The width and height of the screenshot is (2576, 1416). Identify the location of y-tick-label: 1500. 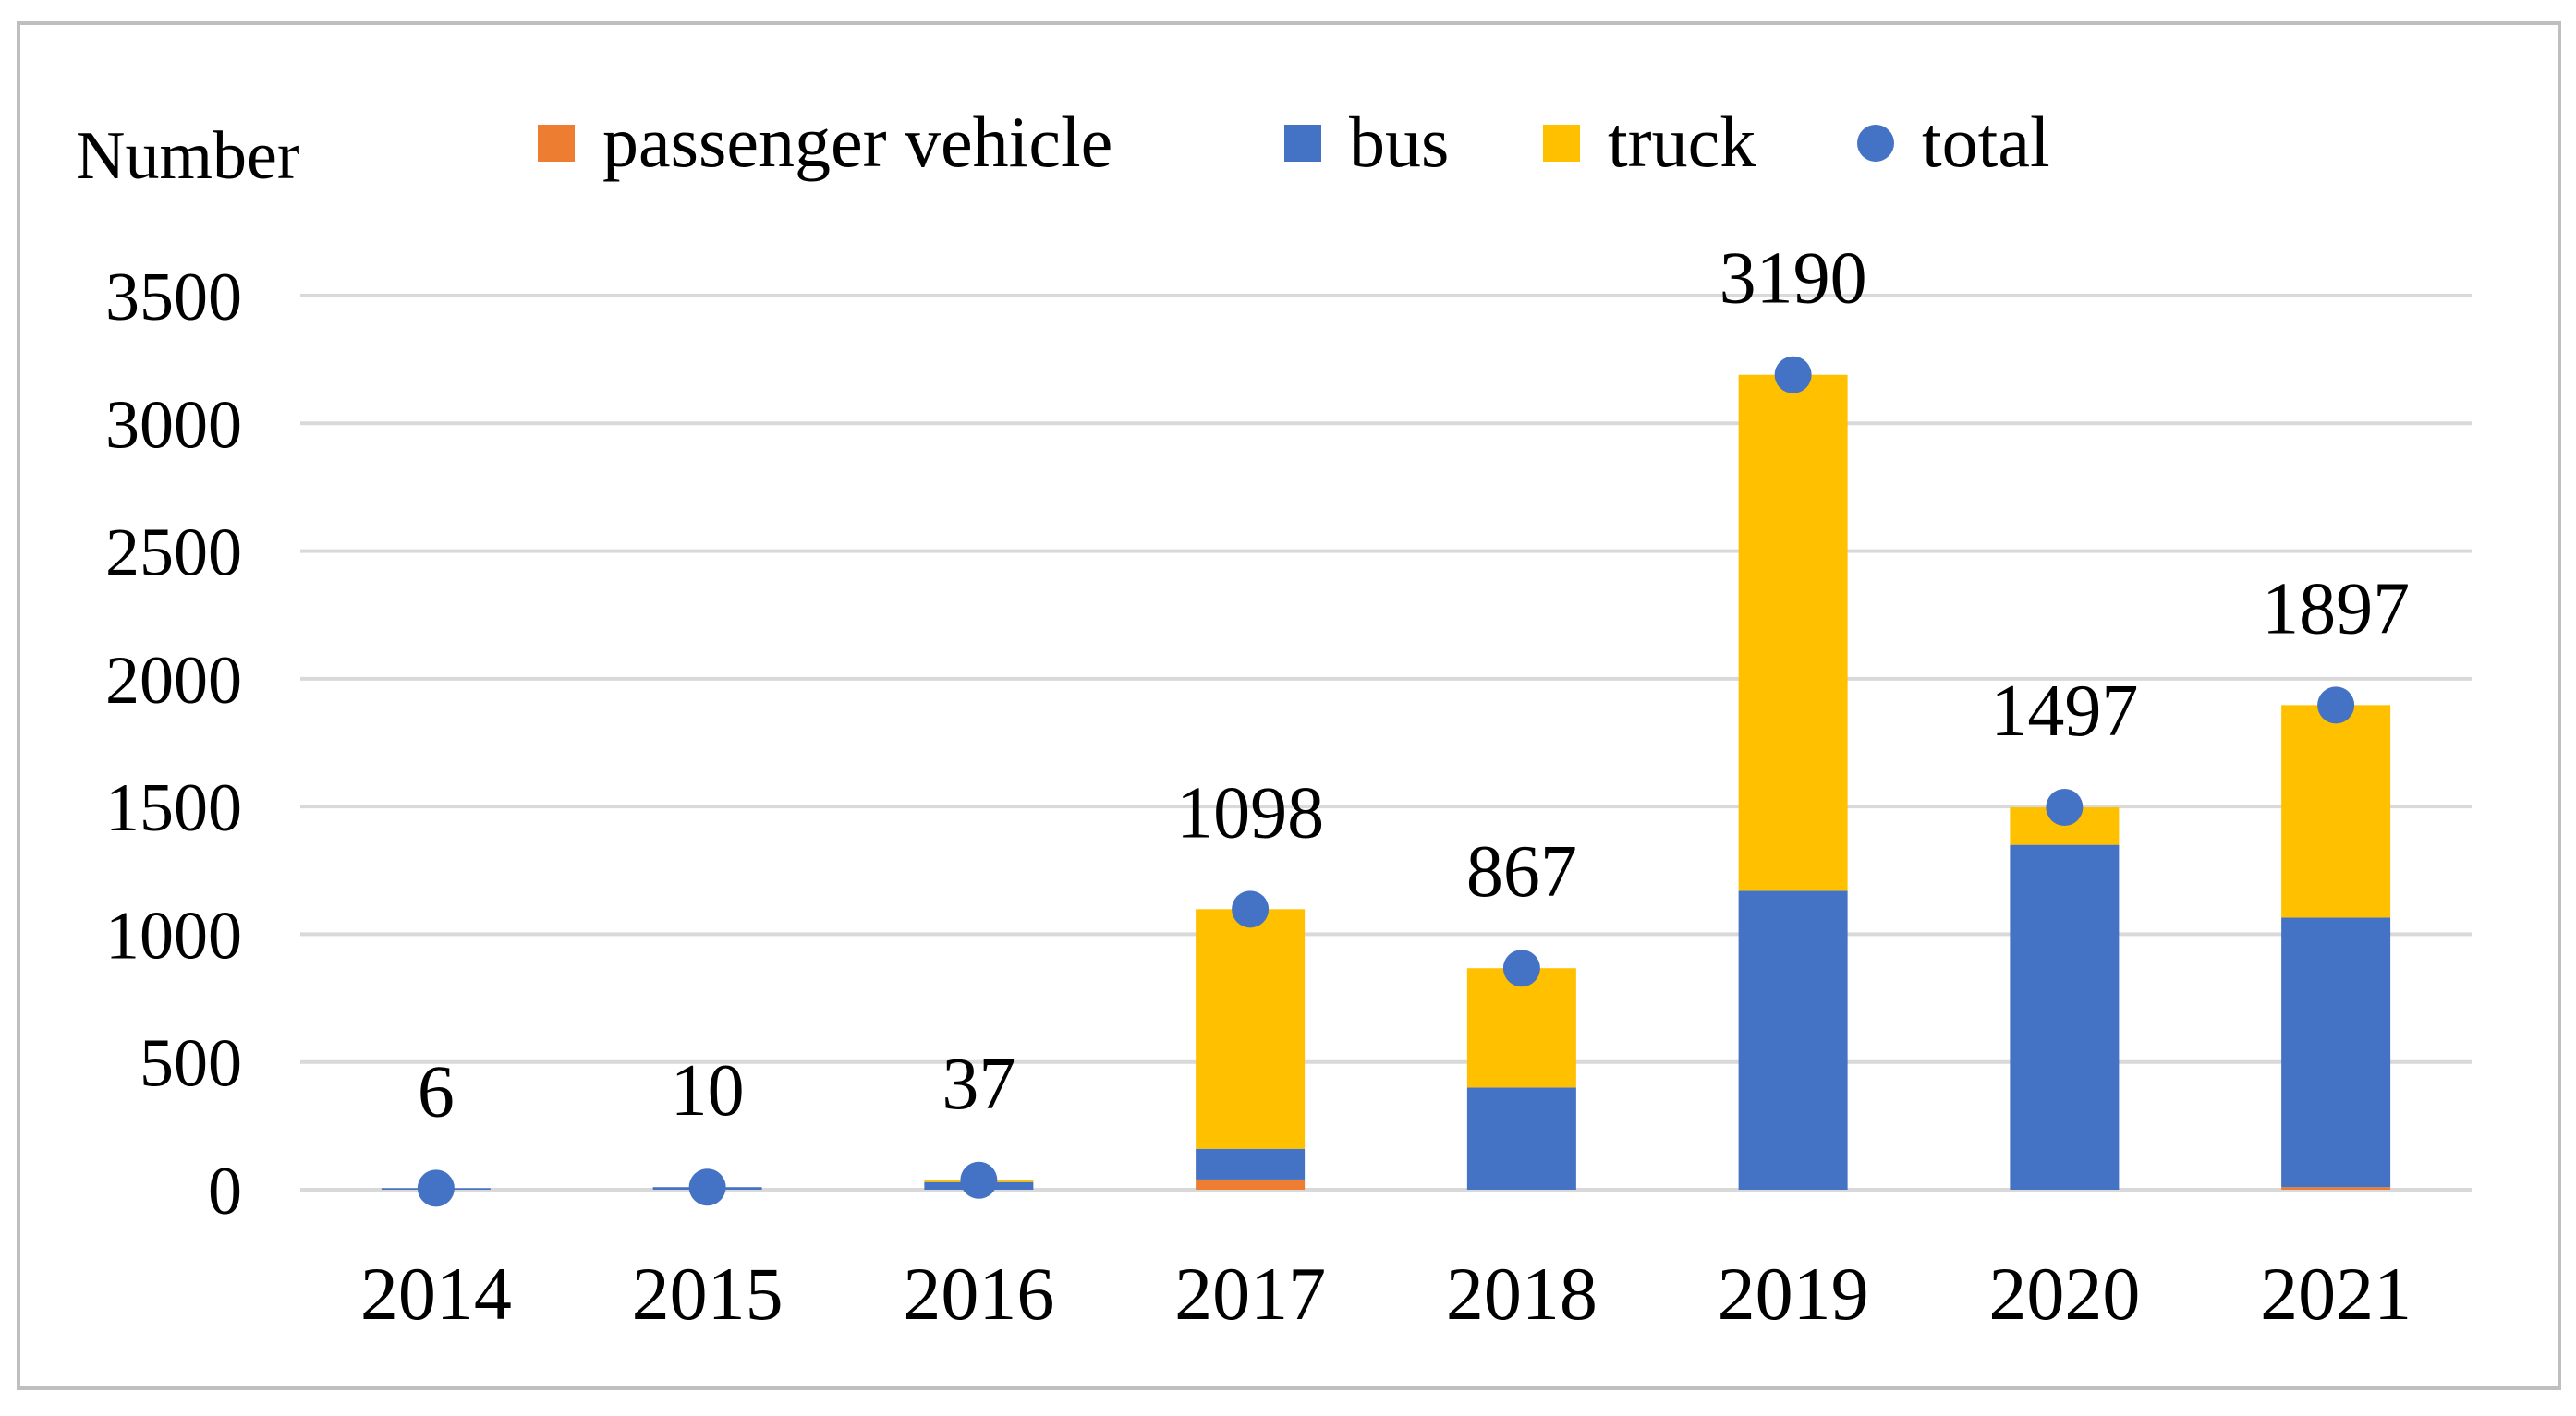
(173, 808).